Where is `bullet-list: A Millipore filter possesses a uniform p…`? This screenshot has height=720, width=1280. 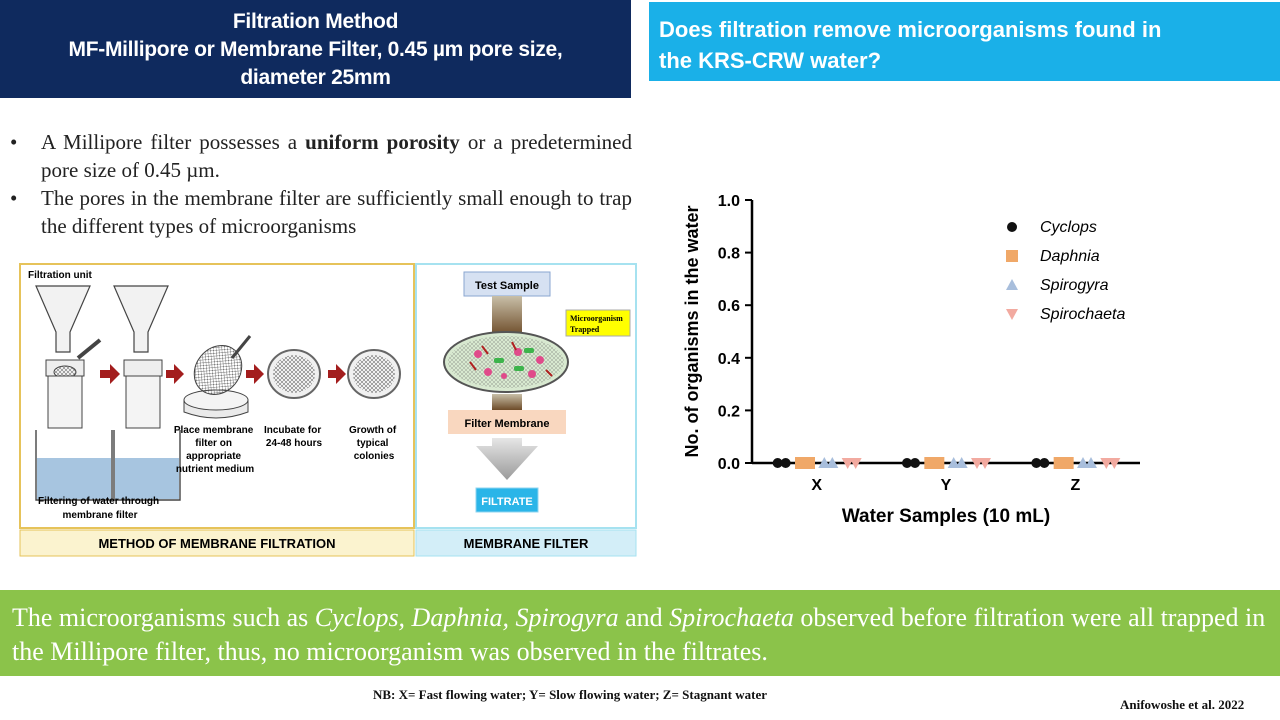 bullet-list: A Millipore filter possesses a uniform p… is located at coordinates (321, 184).